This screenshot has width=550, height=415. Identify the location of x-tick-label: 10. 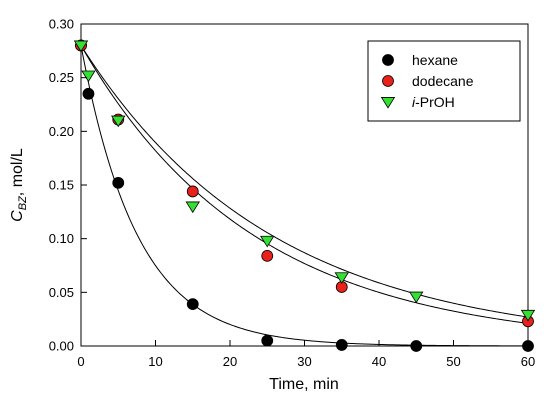
(155, 361).